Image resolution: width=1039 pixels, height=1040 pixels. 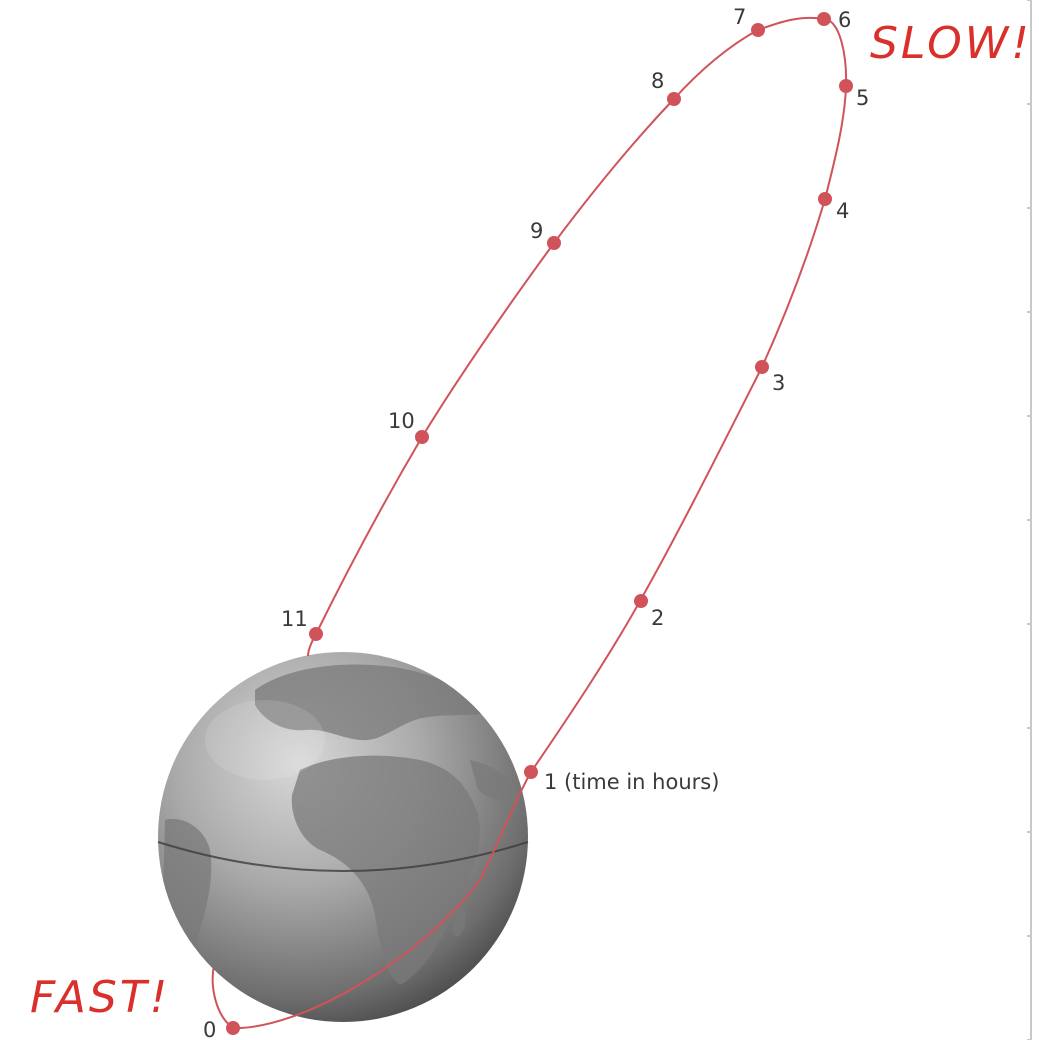 I want to click on orbit-marker-label: 5, so click(x=862, y=98).